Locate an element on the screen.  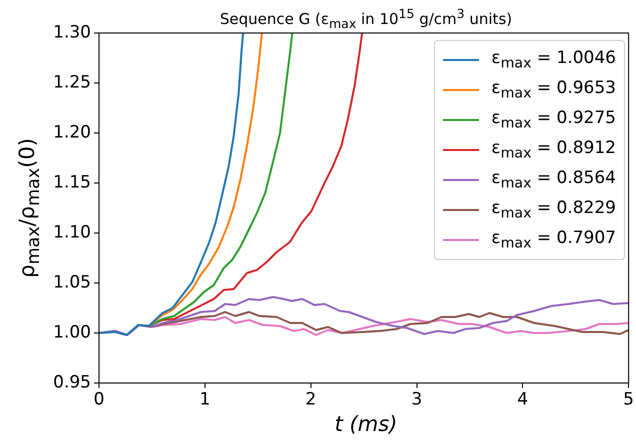
x-axis-title: t (ms) is located at coordinates (366, 424).